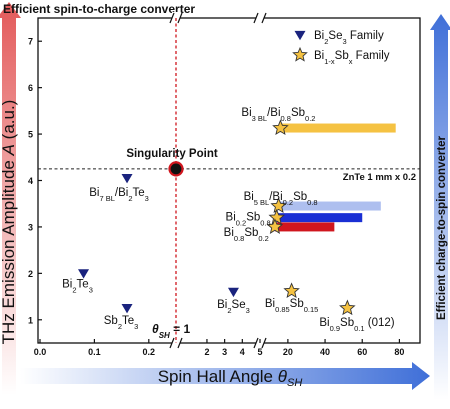  I want to click on data-point-label: Bi5 BL/Bi0.2Sb0.8, so click(281, 199).